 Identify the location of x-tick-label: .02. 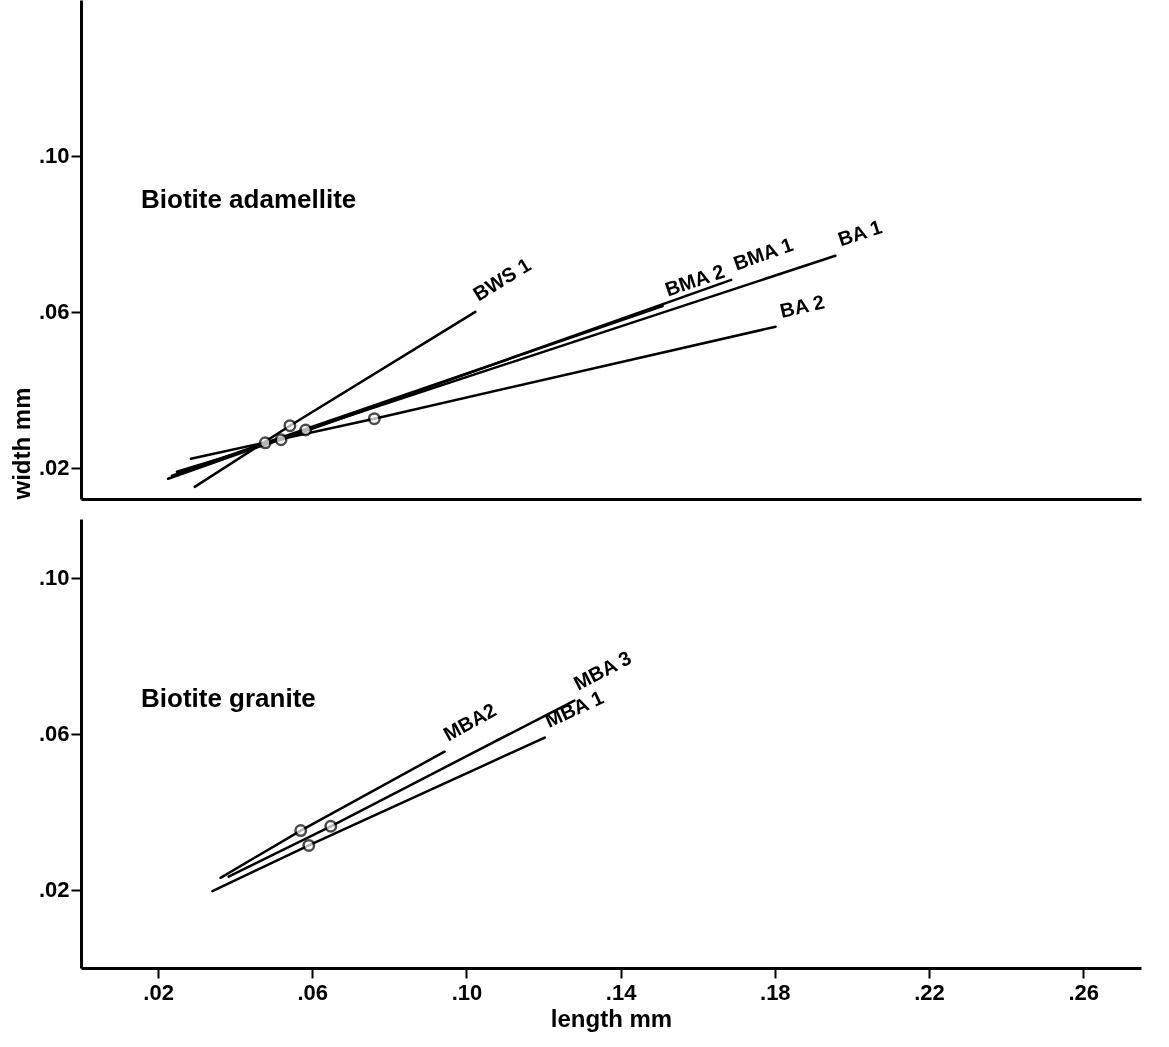
(158, 992).